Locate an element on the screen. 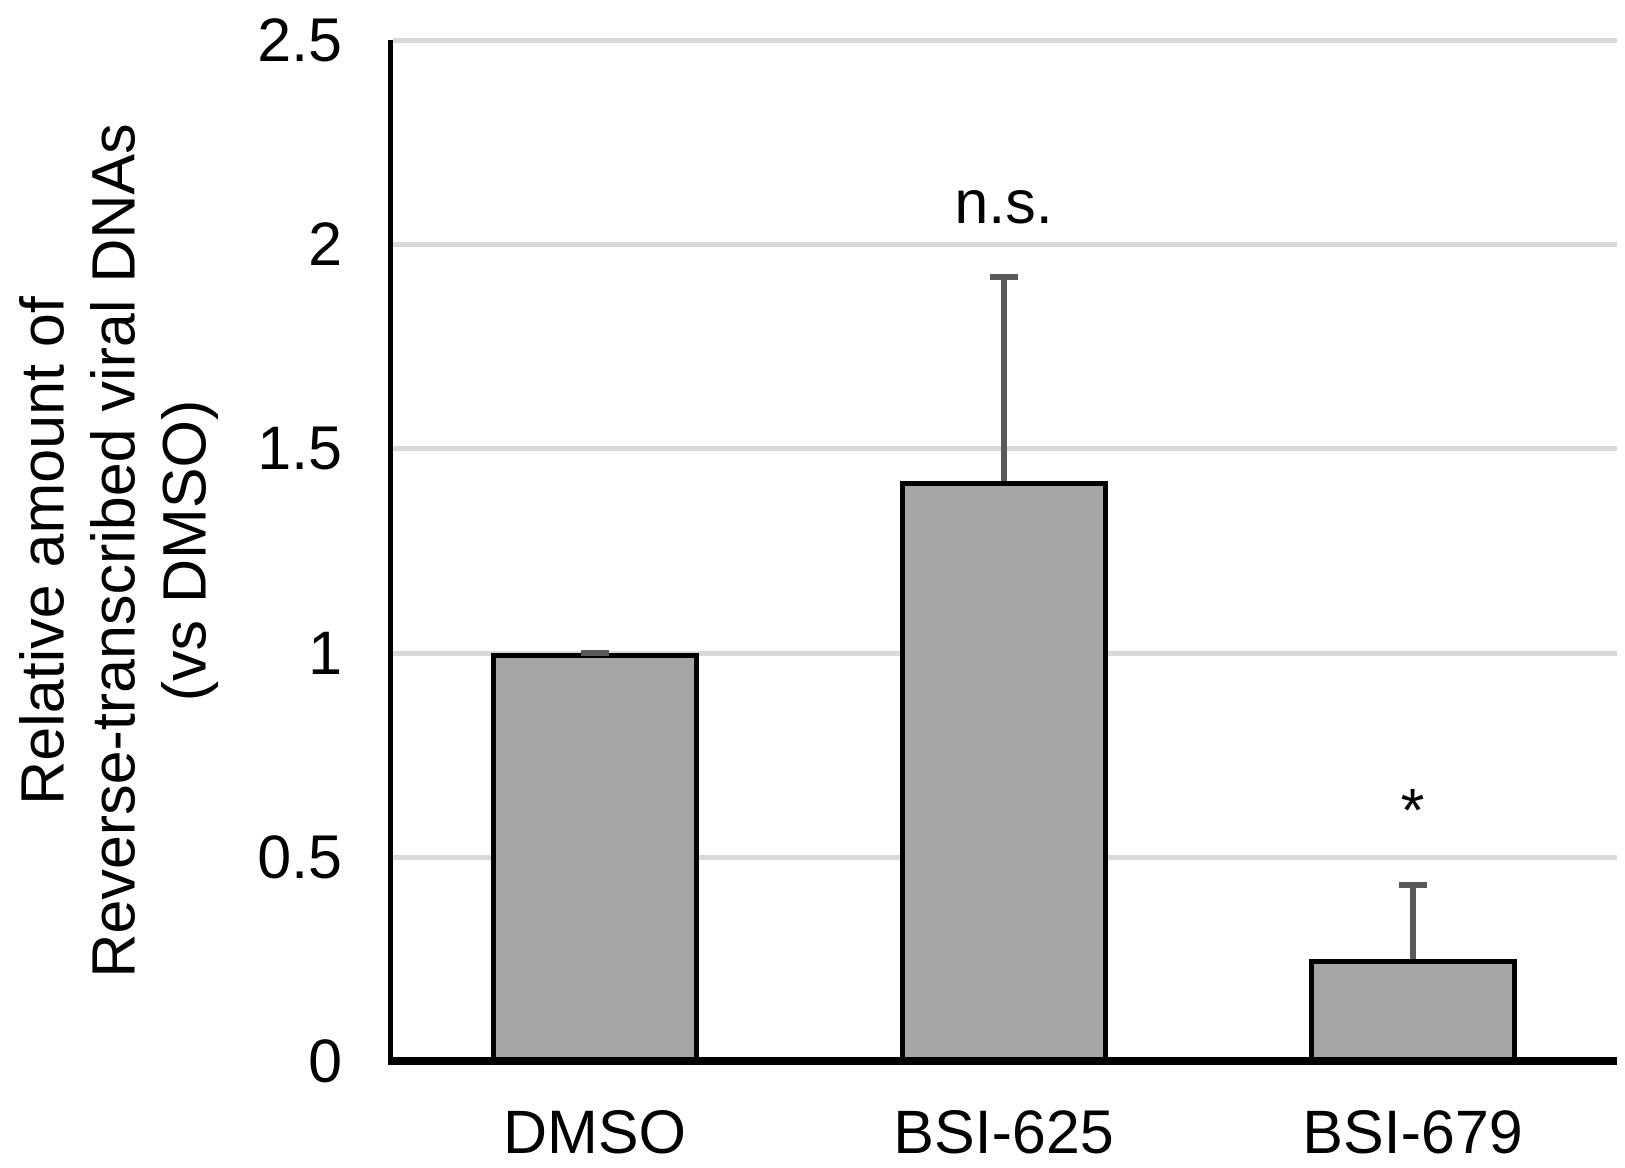 The image size is (1625, 1168). y-axis-title-line-2: Reverse-transcribed viral DNAs is located at coordinates (113, 550).